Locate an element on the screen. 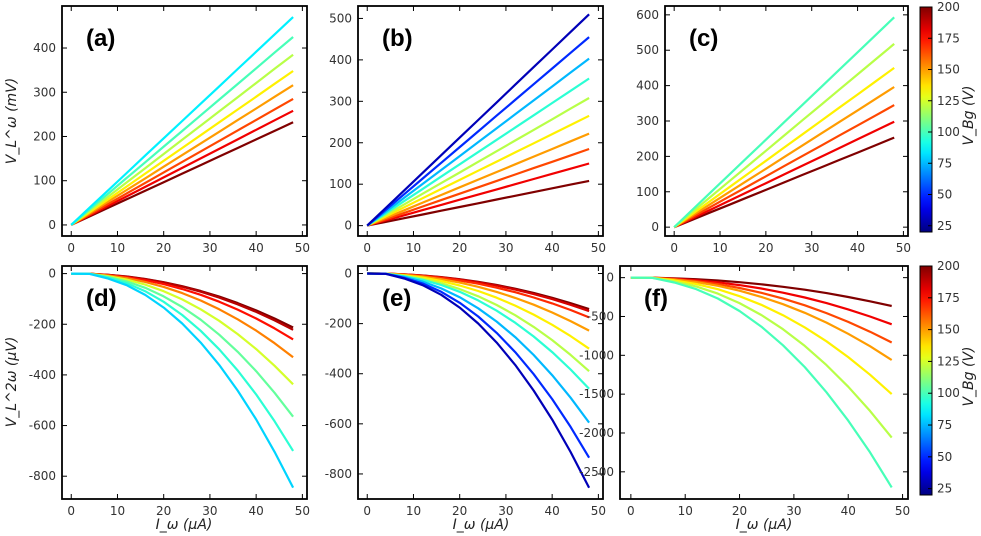  panel-label: (d) is located at coordinates (101, 298).